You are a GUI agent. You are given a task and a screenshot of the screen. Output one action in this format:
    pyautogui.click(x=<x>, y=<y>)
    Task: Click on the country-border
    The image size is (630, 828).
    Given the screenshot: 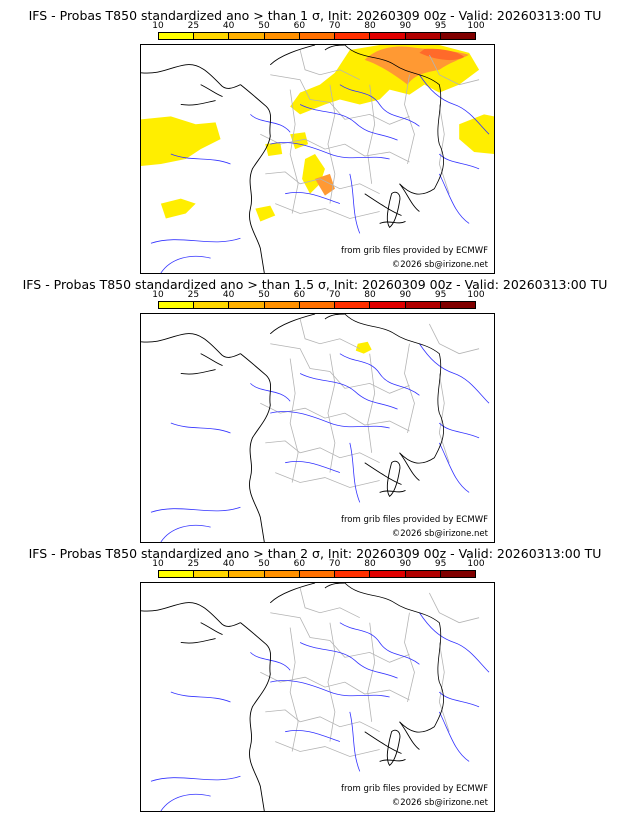 What is the action you would take?
    pyautogui.click(x=394, y=120)
    